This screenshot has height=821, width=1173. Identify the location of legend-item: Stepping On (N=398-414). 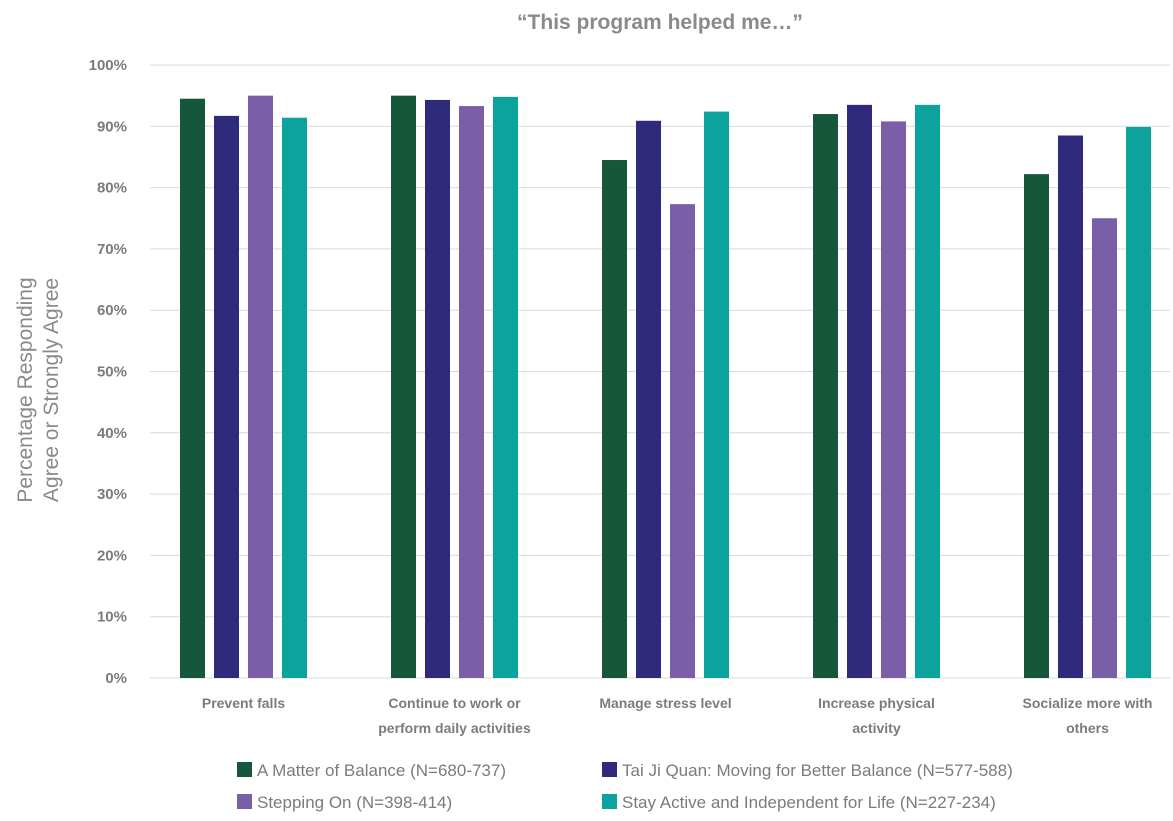
(344, 802).